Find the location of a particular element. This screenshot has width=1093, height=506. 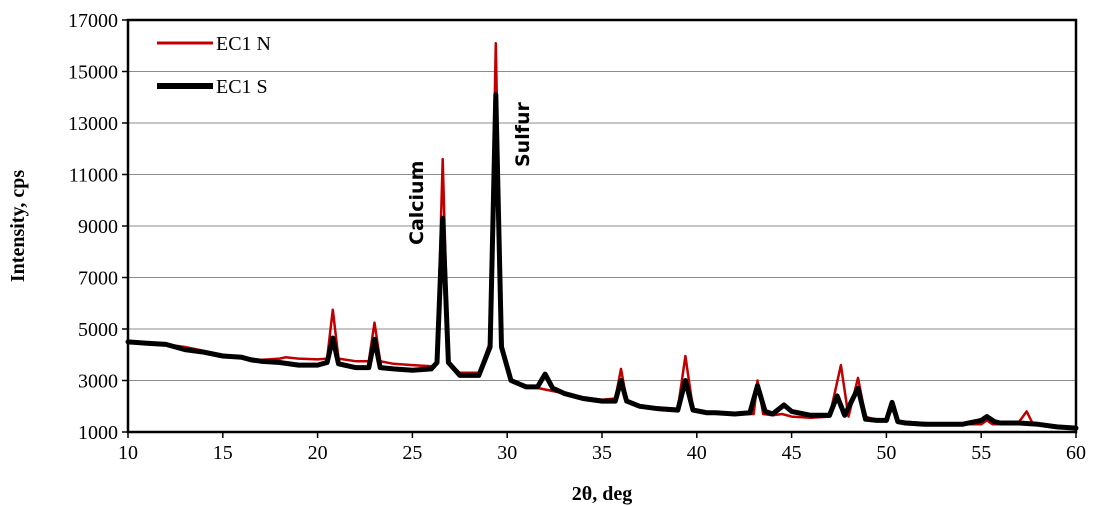

x-tick-label: 35 is located at coordinates (602, 453).